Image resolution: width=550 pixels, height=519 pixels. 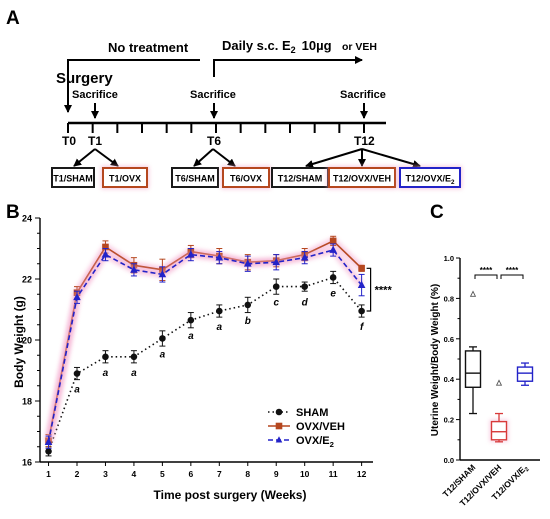 I want to click on sacrifice-label-t12: Sacrifice, so click(x=363, y=95).